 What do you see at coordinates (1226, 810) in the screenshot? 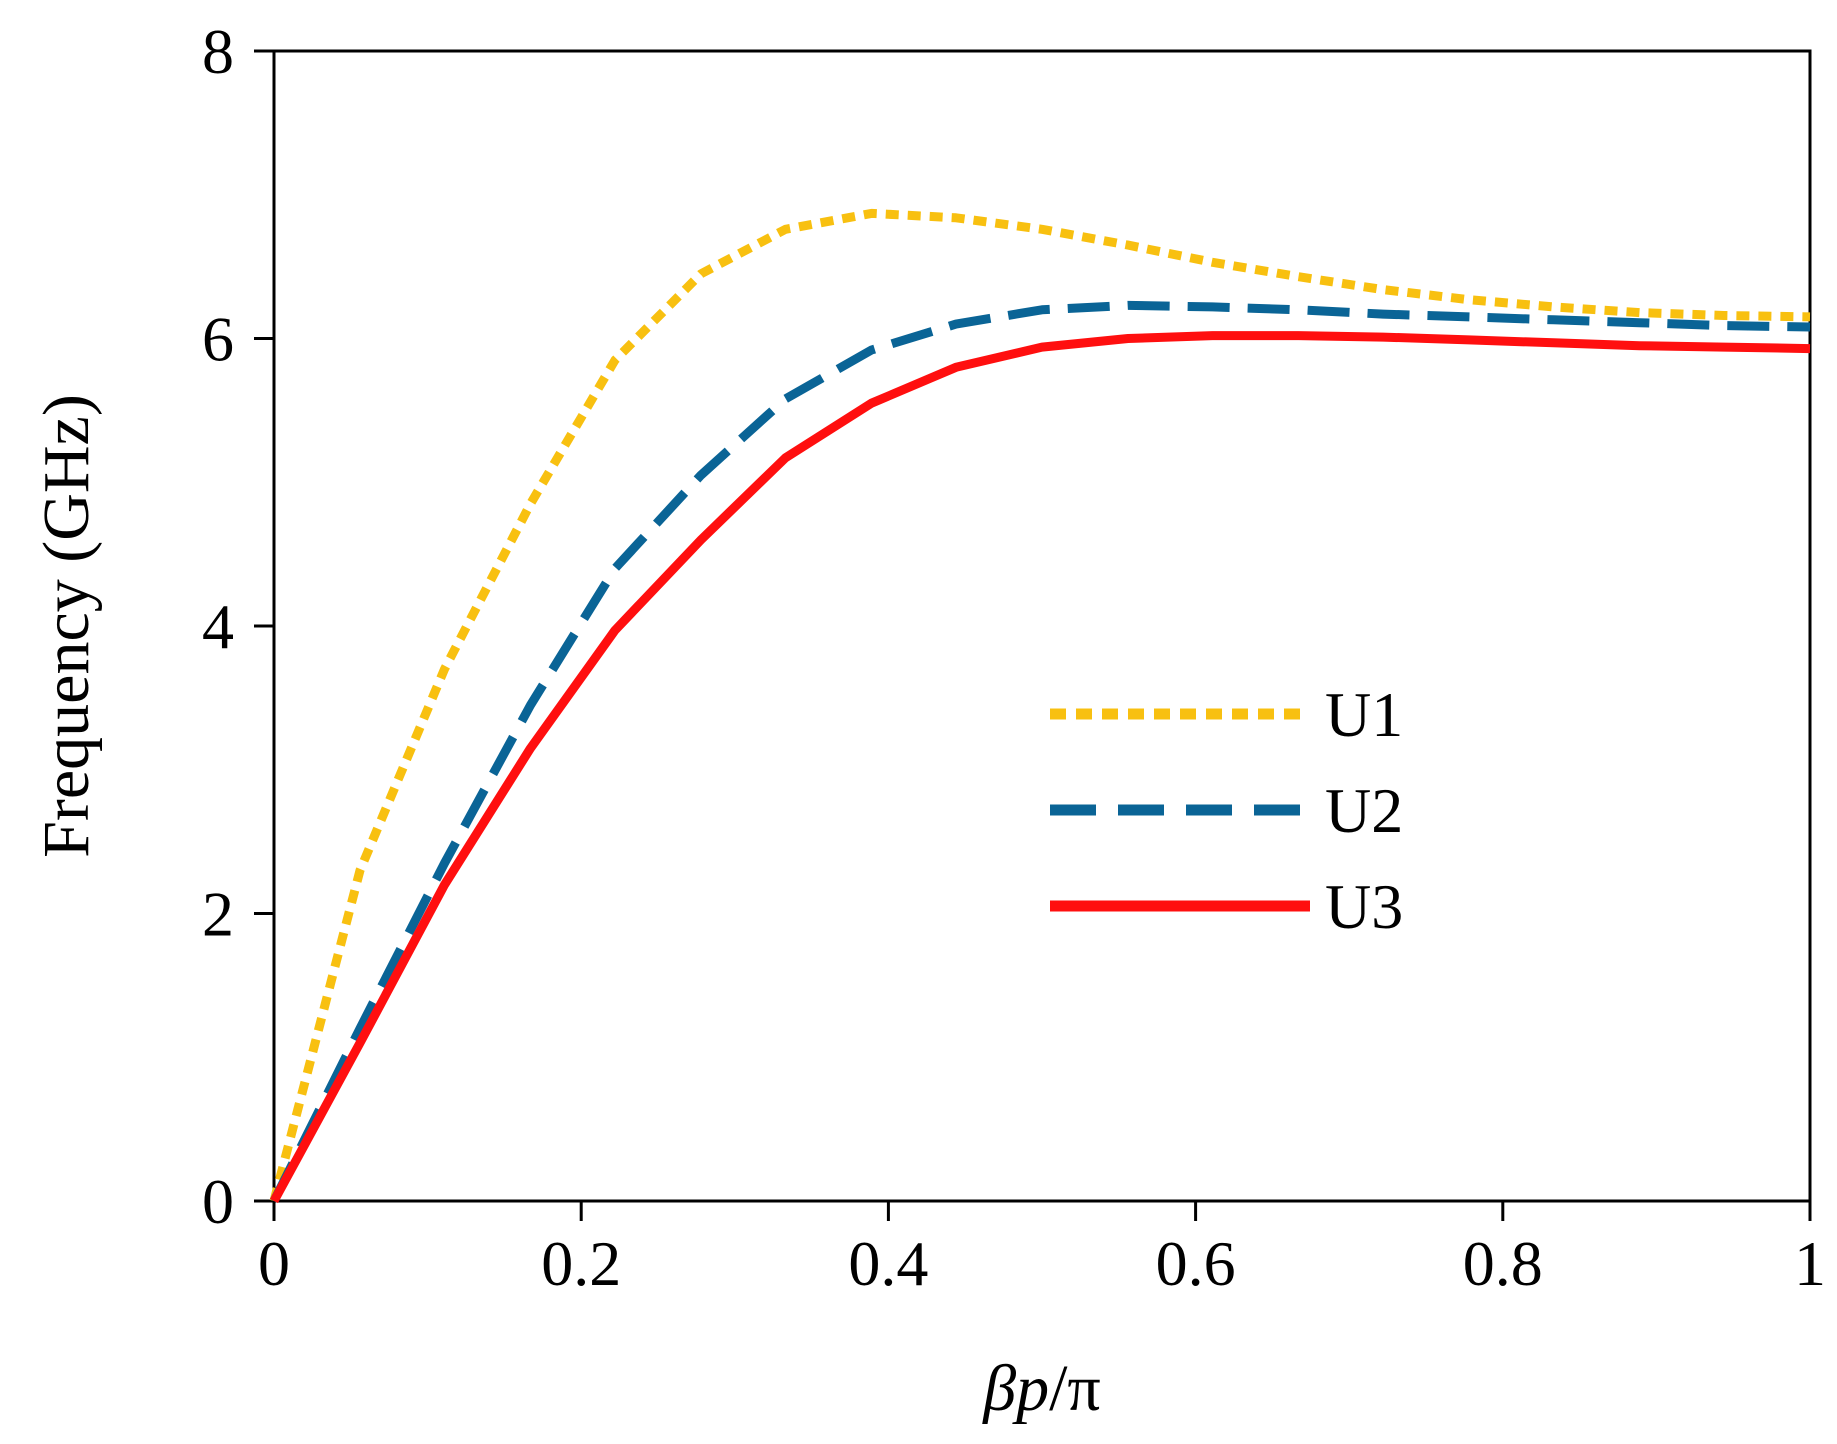
I see `legend: U1 U2 U3` at bounding box center [1226, 810].